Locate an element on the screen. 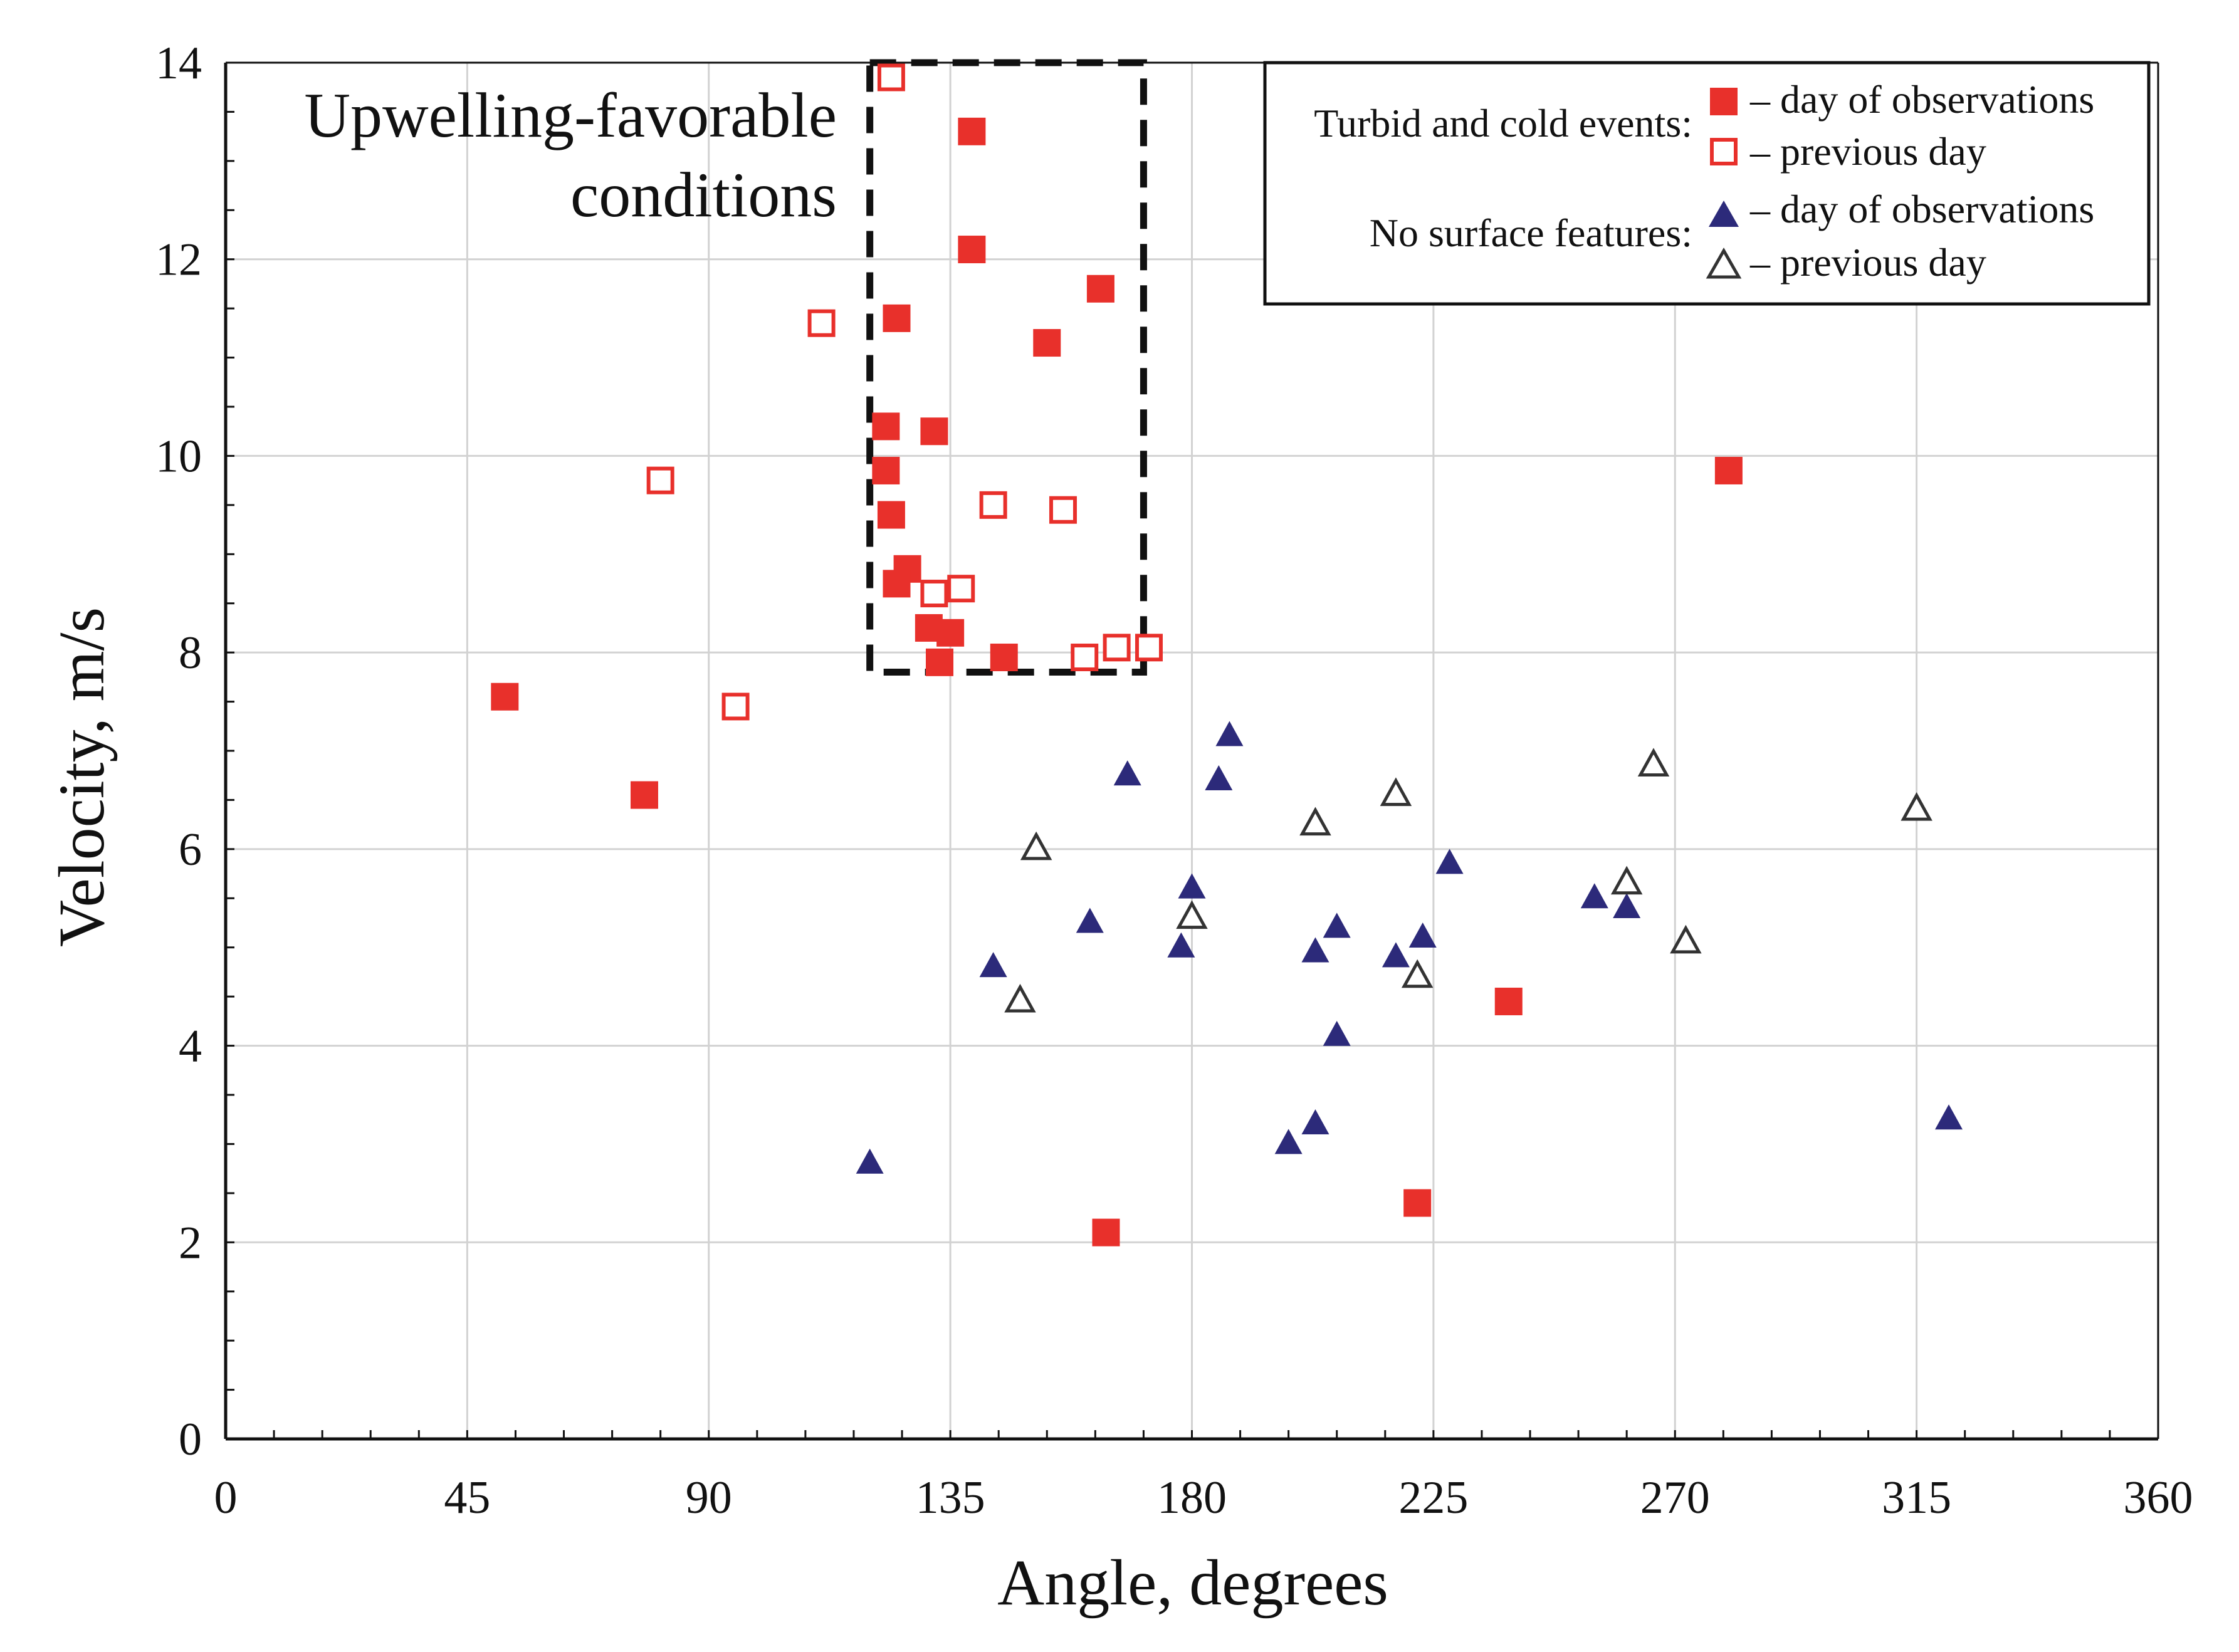  legend-entry-turbid-prev: – previous day is located at coordinates (1867, 151).